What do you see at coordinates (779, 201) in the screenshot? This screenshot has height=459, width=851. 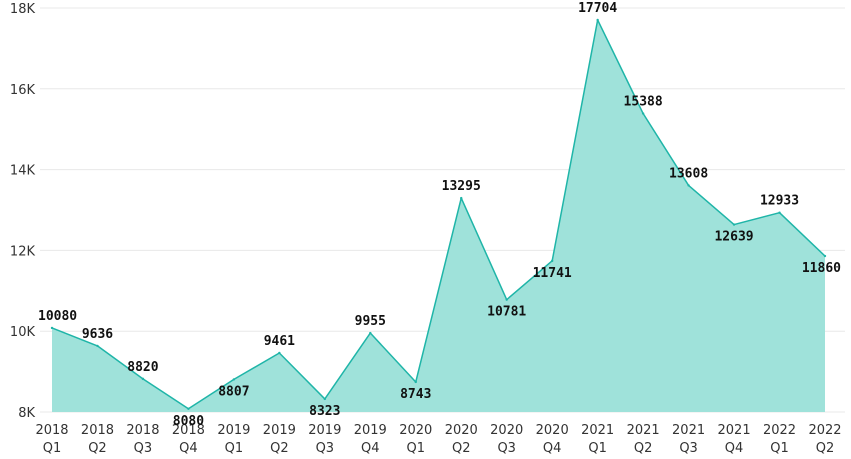 I see `data-label: 12933` at bounding box center [779, 201].